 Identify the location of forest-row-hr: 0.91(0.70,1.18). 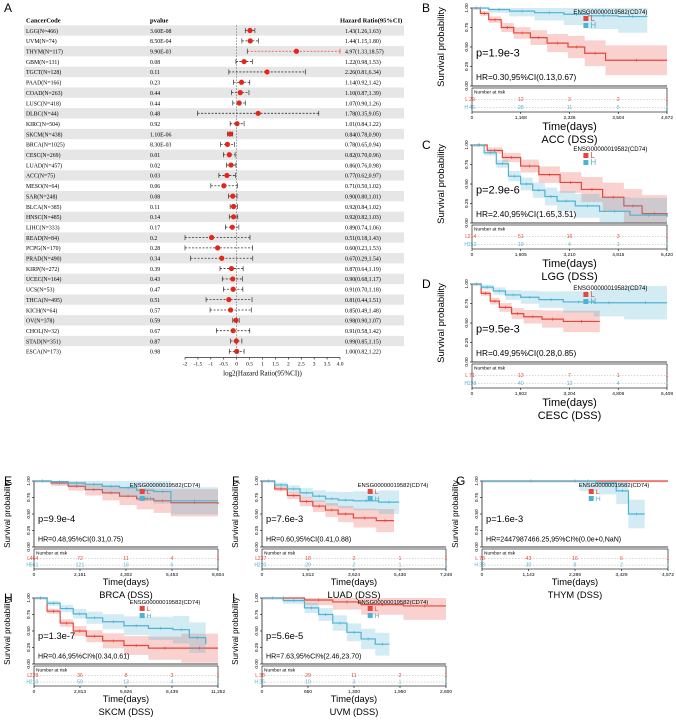
(363, 290).